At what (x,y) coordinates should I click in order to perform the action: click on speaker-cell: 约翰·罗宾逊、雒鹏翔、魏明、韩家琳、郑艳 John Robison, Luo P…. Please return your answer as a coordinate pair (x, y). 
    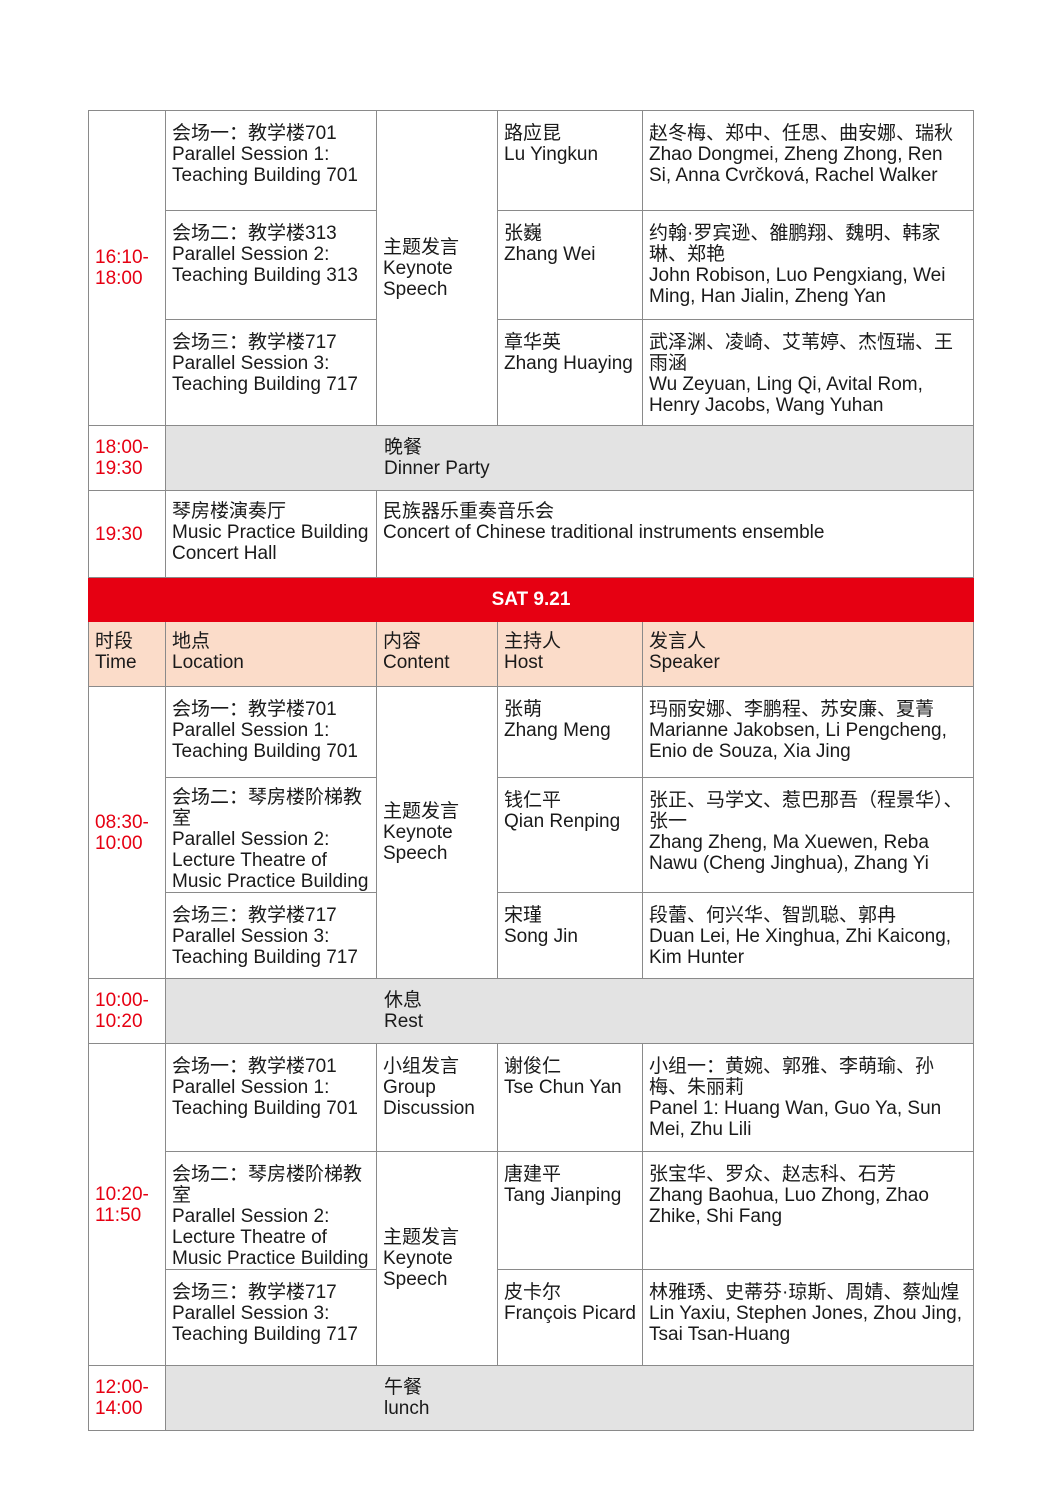
    Looking at the image, I should click on (808, 265).